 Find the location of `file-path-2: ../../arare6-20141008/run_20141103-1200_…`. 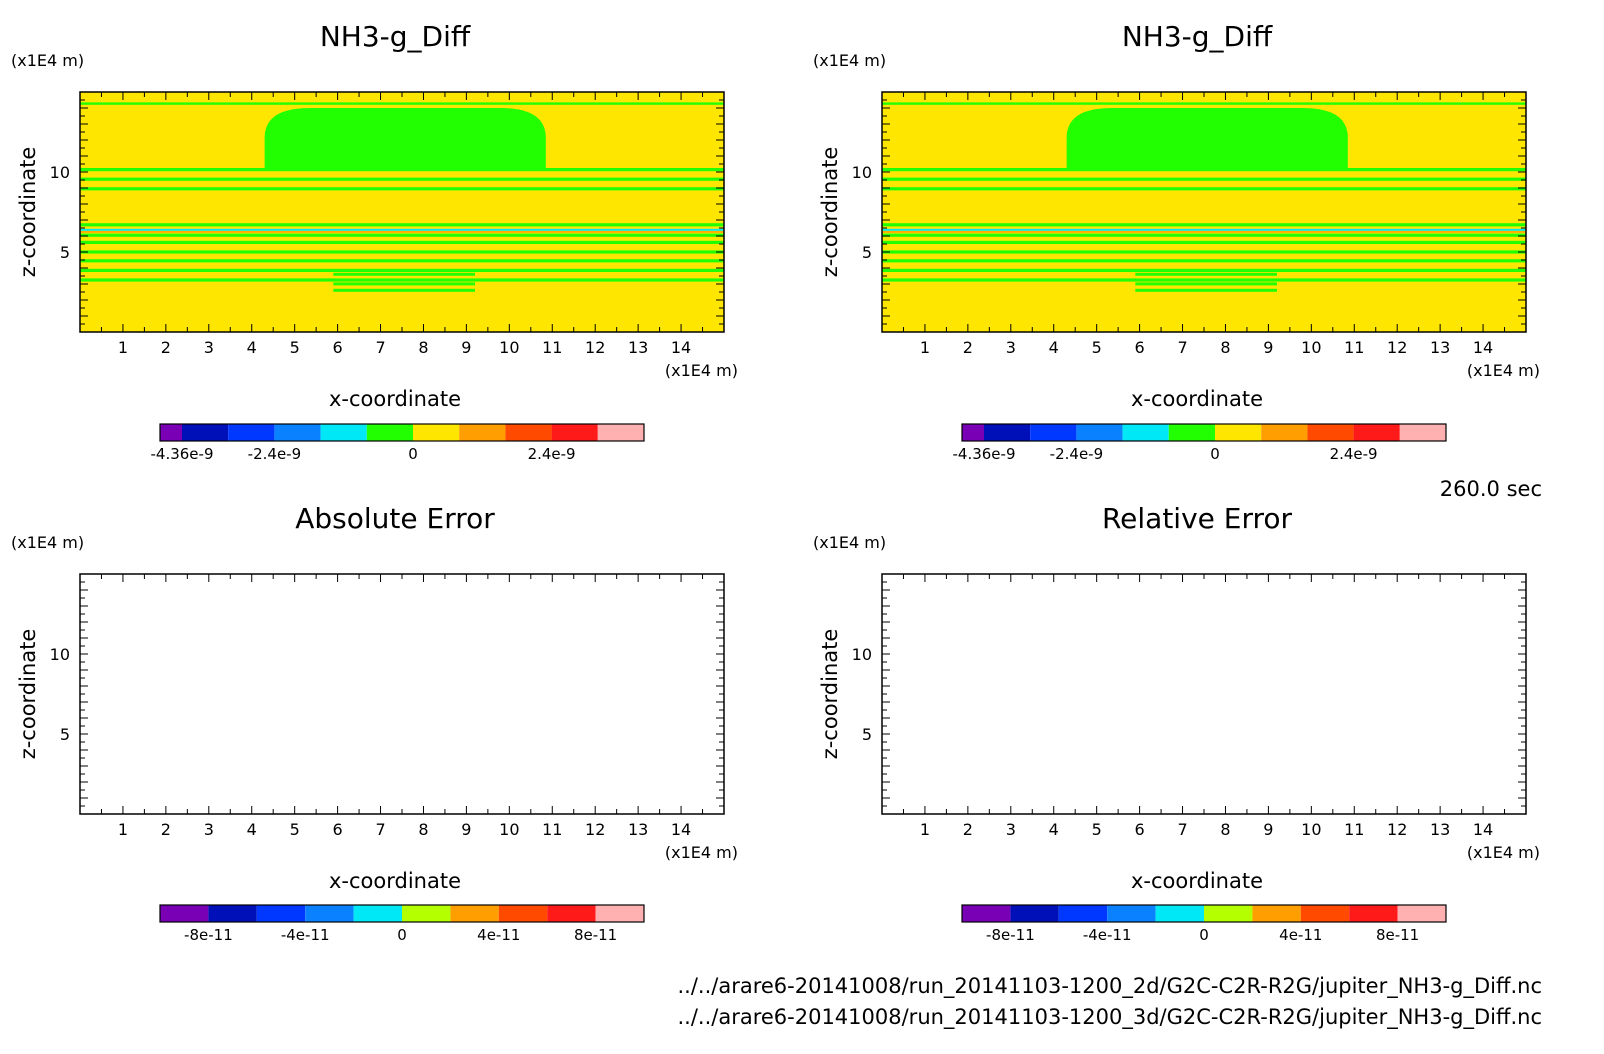

file-path-2: ../../arare6-20141008/run_20141103-1200_… is located at coordinates (1109, 1017).